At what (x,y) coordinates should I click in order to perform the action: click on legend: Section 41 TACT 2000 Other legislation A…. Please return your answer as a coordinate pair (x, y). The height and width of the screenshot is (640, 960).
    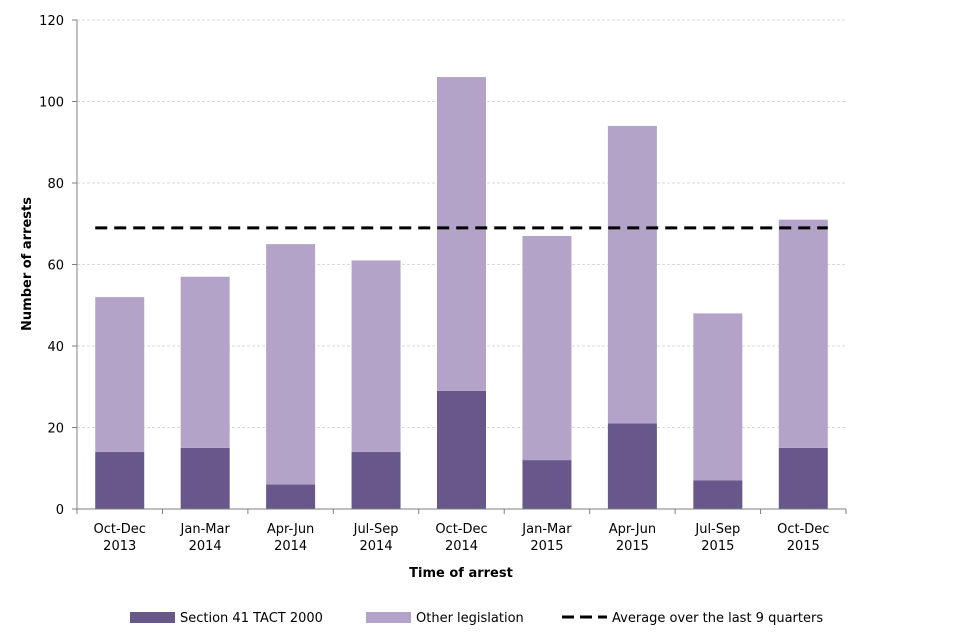
    Looking at the image, I should click on (476, 618).